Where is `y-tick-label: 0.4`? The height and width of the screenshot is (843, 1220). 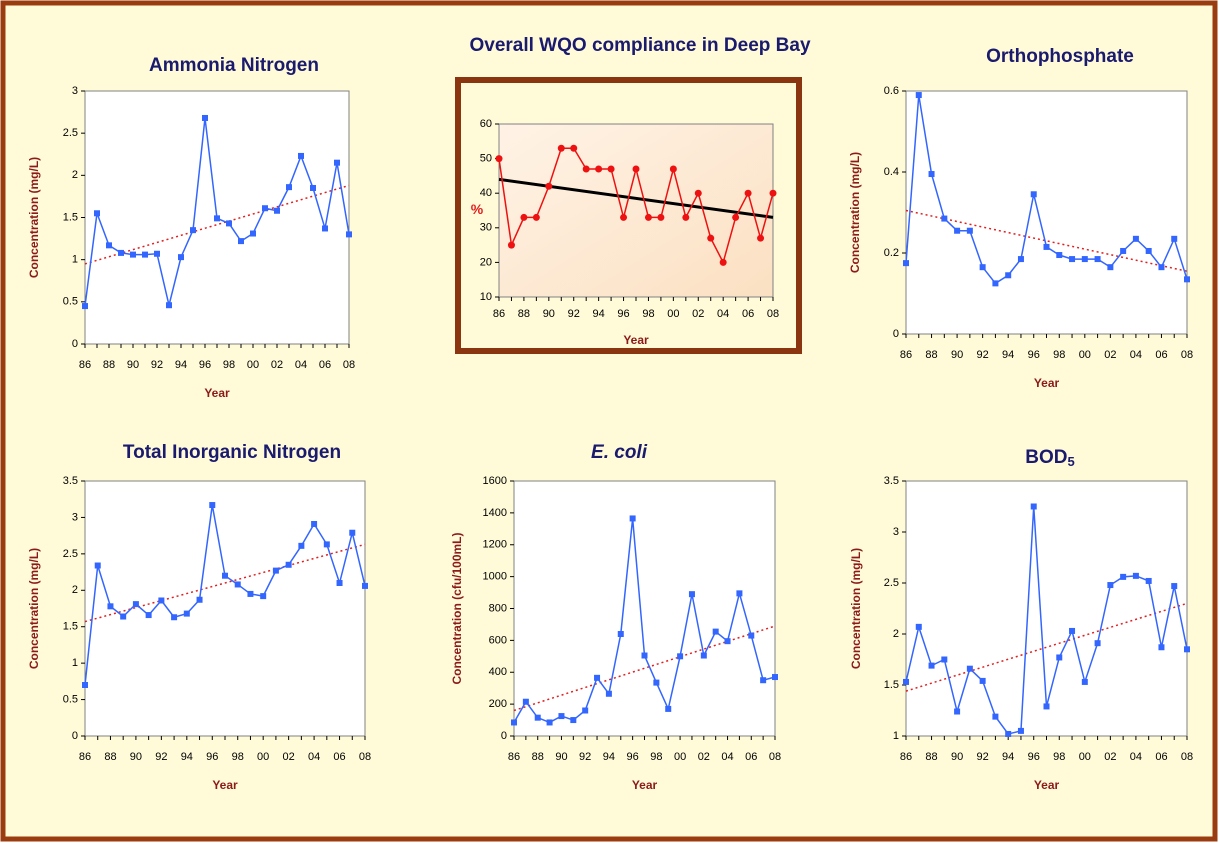
y-tick-label: 0.4 is located at coordinates (891, 172).